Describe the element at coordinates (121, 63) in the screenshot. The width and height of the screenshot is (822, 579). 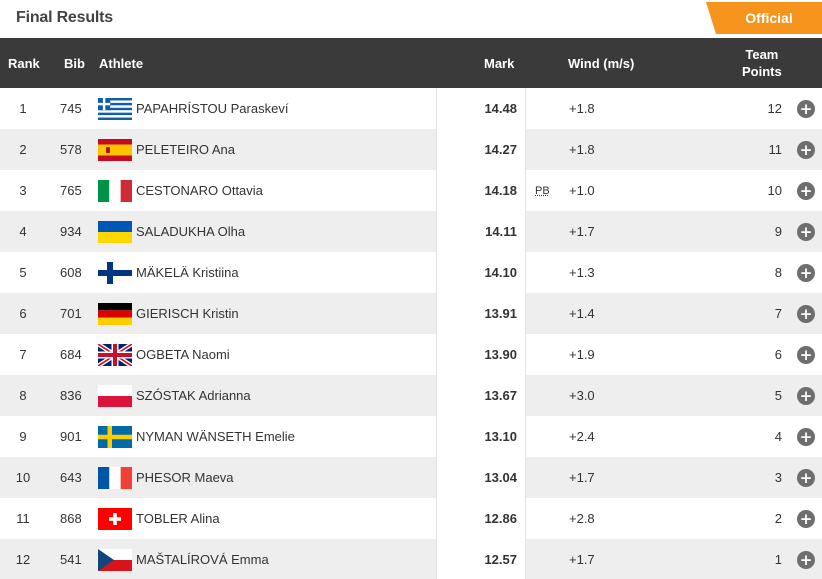
I see `column-header-athlete: Athlete` at that location.